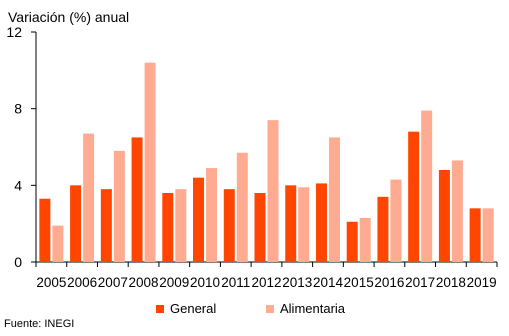 The image size is (509, 336). What do you see at coordinates (18, 109) in the screenshot?
I see `y-tick-label: 8` at bounding box center [18, 109].